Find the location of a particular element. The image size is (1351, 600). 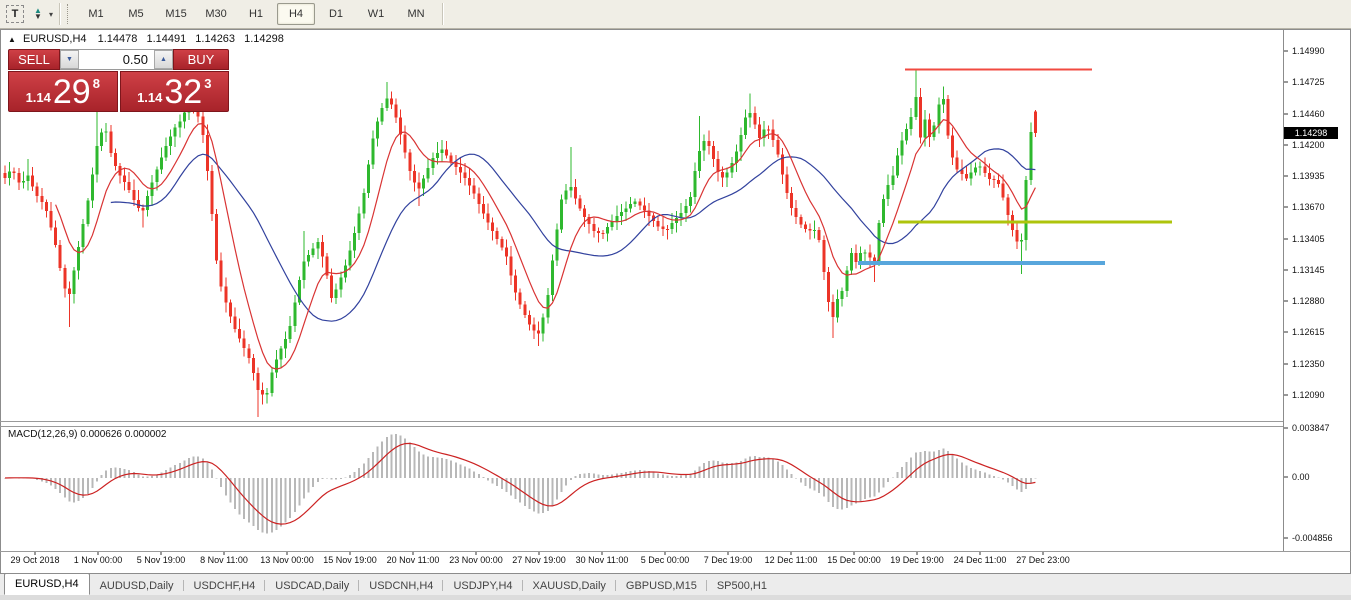

status-strip is located at coordinates (675, 597).